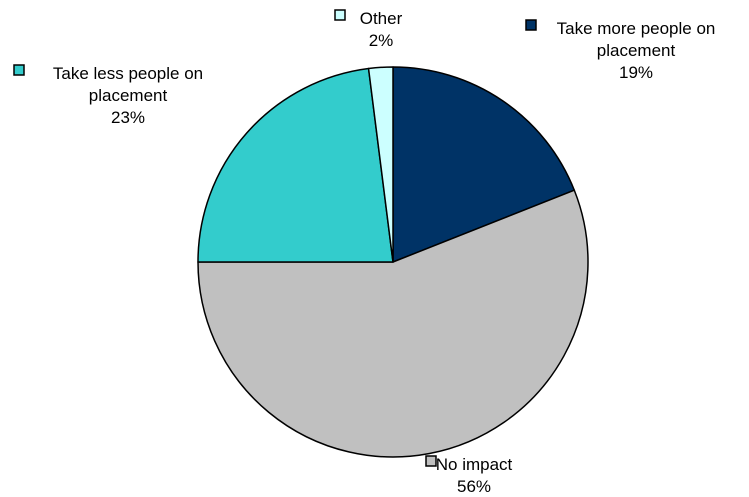 Image resolution: width=749 pixels, height=497 pixels. Describe the element at coordinates (128, 73) in the screenshot. I see `slice-category-label-2-0: Take less people on` at that location.